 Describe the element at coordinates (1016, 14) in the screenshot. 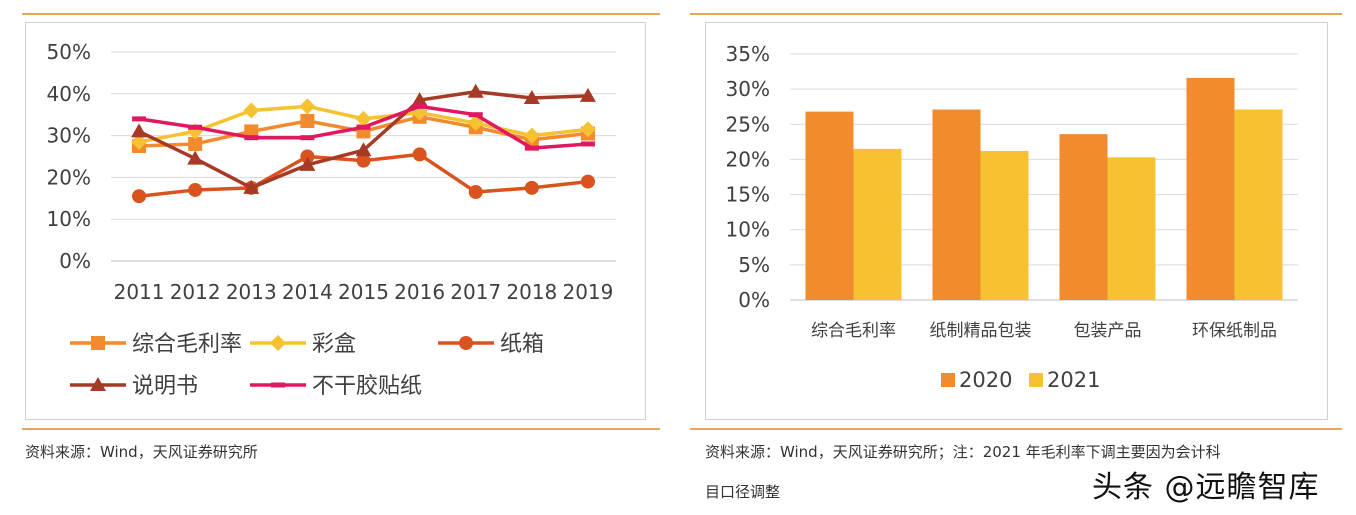

I see `right-top-rule` at that location.